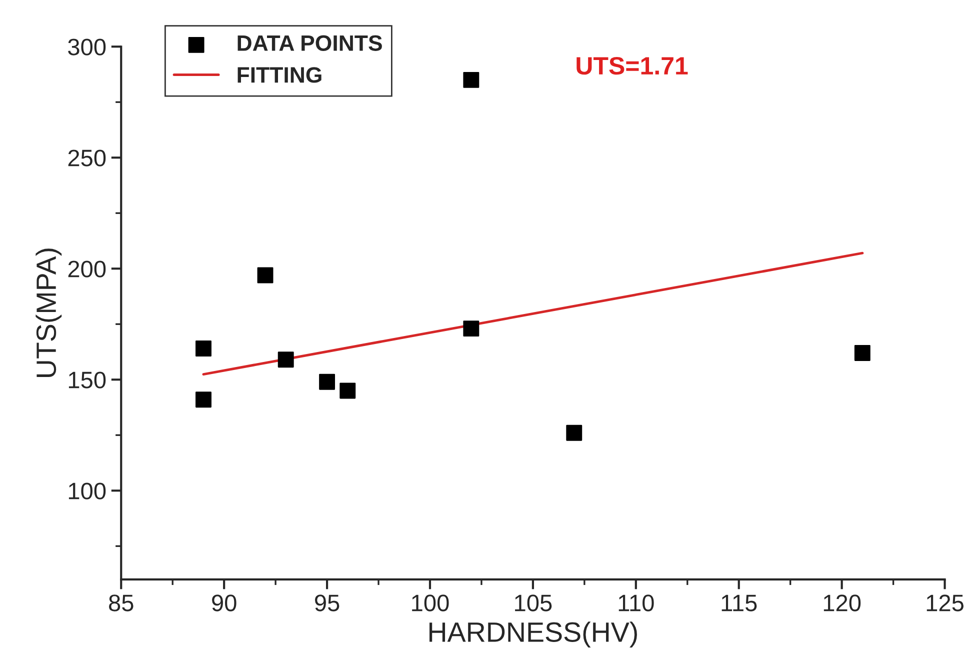 The height and width of the screenshot is (666, 969). What do you see at coordinates (430, 603) in the screenshot?
I see `x-tick-label: 100` at bounding box center [430, 603].